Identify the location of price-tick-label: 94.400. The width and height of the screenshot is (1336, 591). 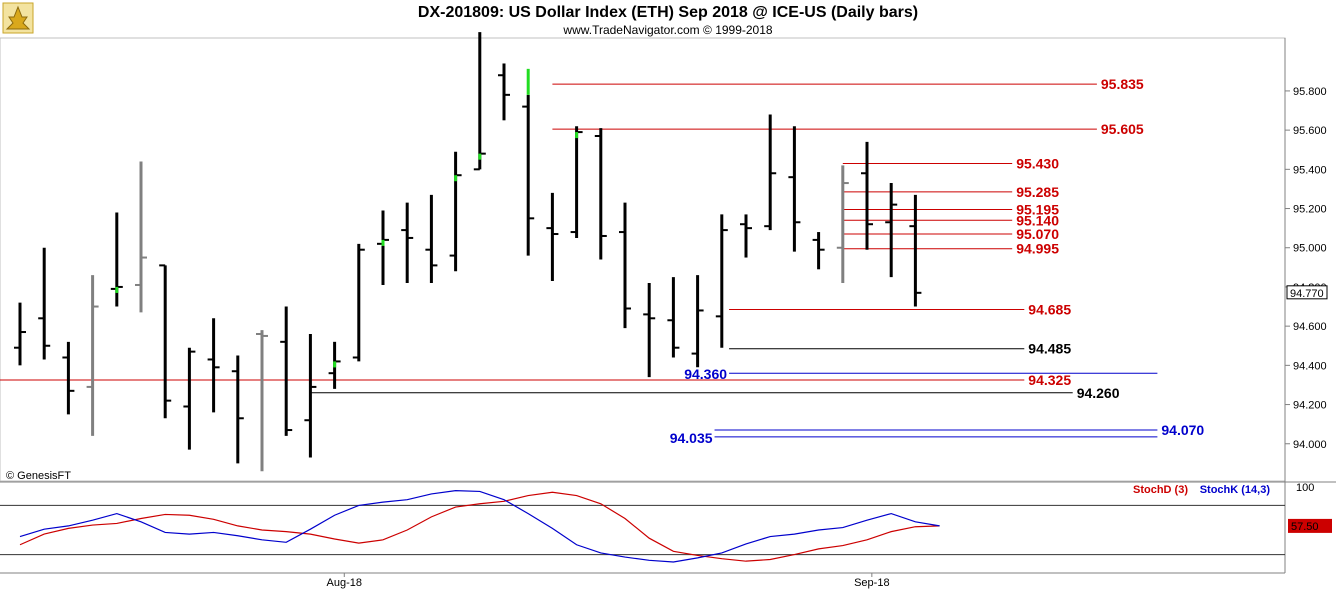
(1310, 366).